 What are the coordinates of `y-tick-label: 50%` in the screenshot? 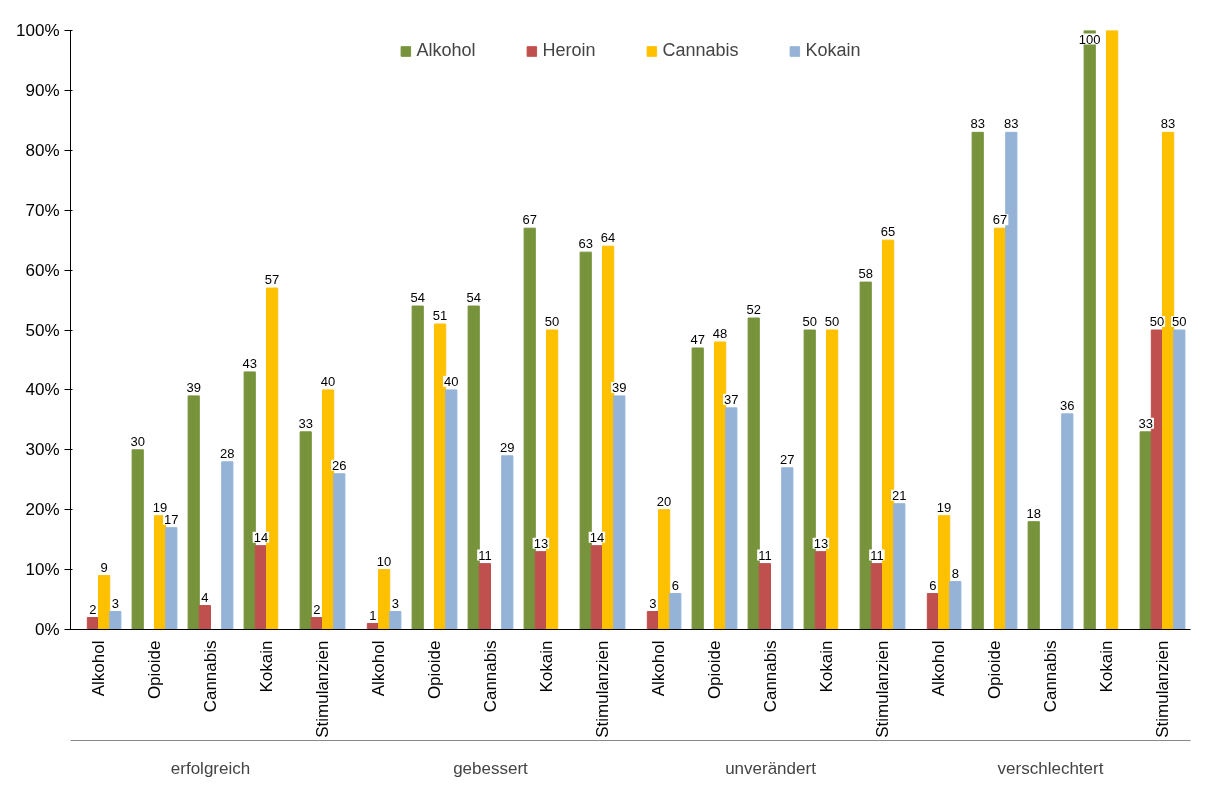 It's located at (42, 330).